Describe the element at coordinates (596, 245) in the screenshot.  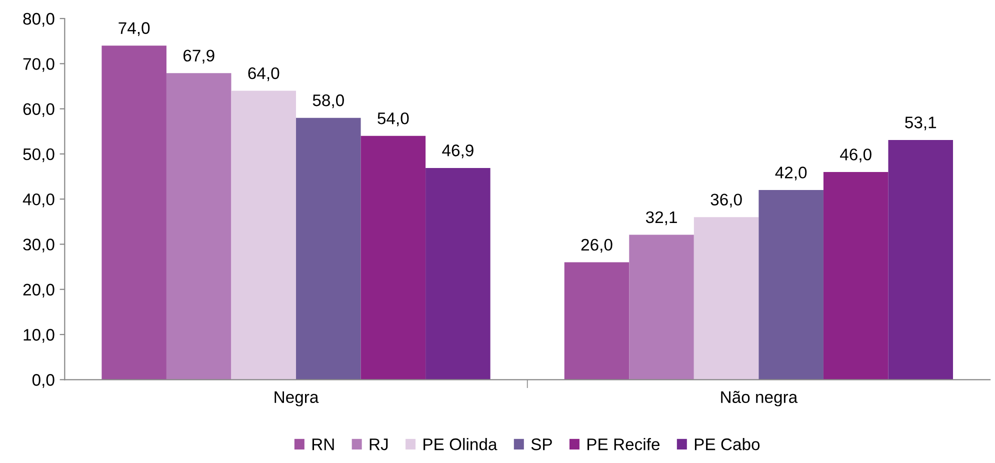
I see `data-label: 26,0` at that location.